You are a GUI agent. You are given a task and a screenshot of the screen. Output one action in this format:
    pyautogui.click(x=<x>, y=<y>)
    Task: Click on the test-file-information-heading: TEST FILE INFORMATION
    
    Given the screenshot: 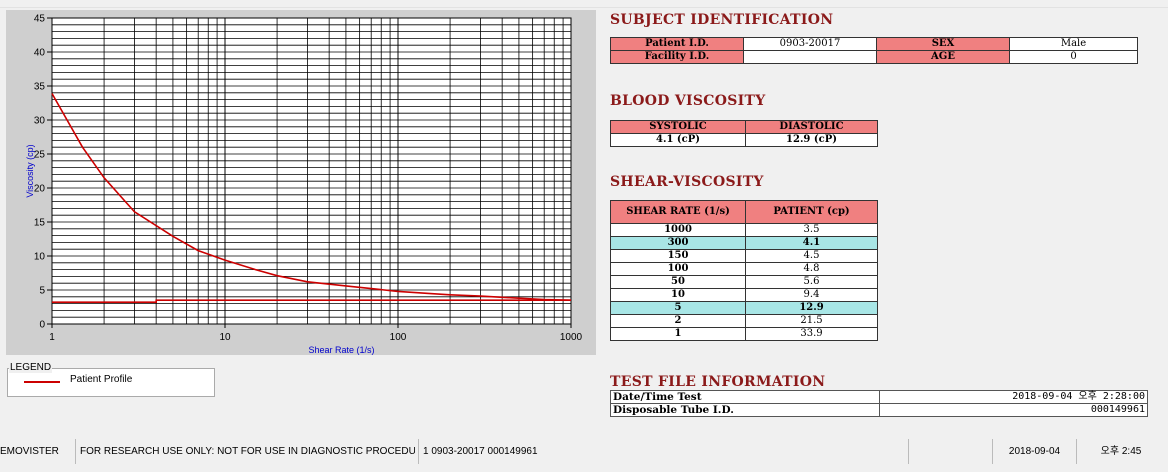 What is the action you would take?
    pyautogui.click(x=718, y=382)
    